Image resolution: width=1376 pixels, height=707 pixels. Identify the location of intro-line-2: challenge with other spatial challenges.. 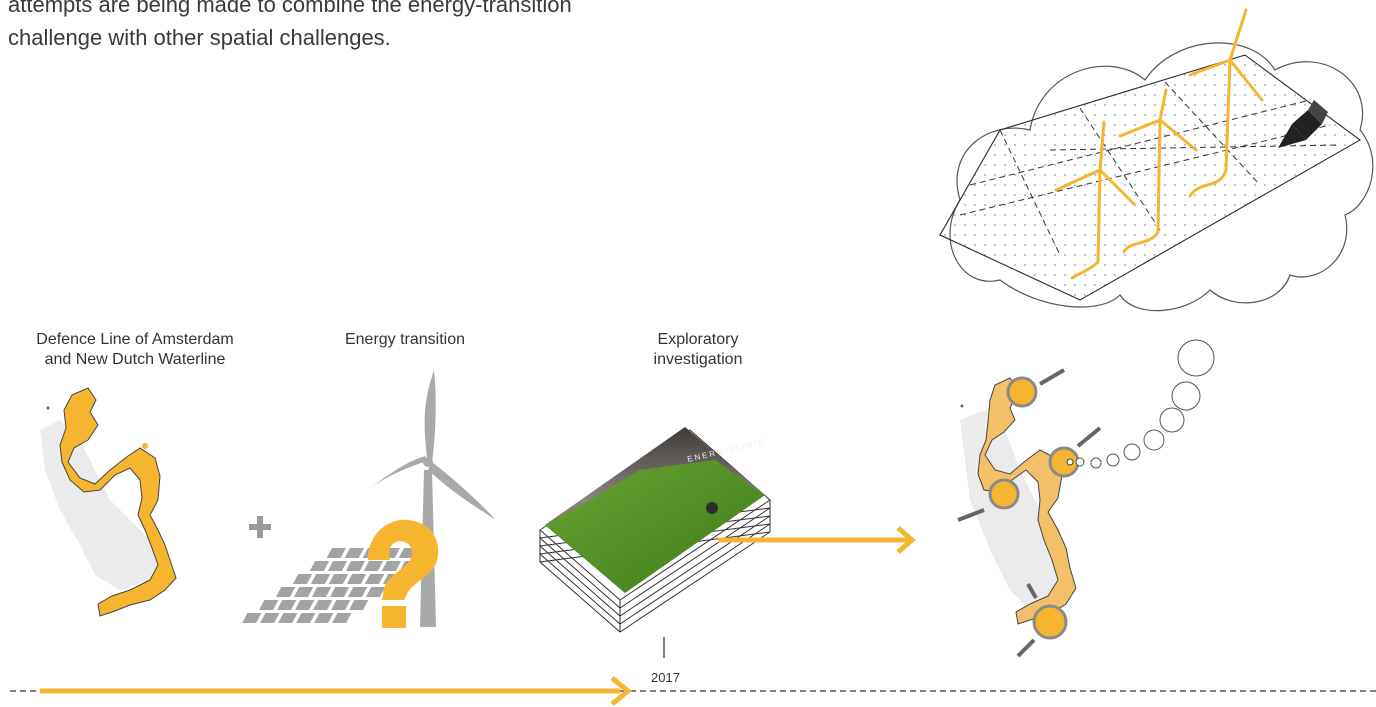
(199, 37).